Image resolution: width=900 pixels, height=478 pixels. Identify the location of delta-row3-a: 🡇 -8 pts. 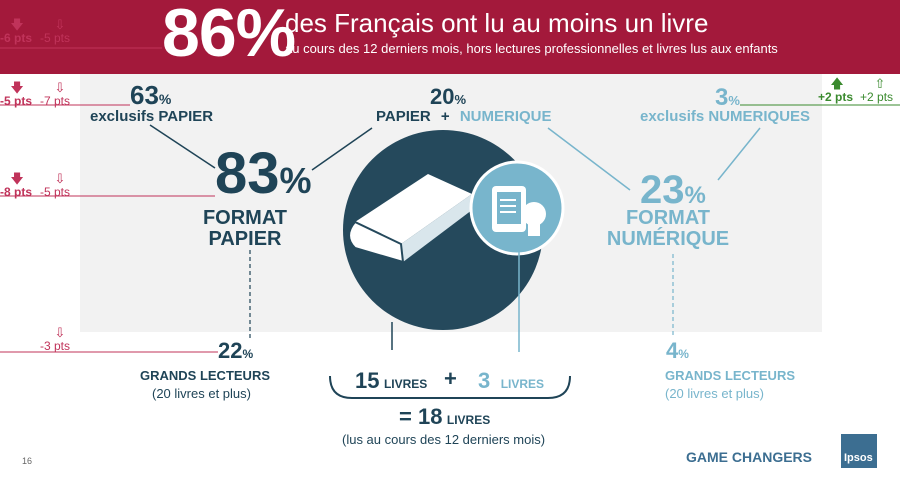
(17, 185).